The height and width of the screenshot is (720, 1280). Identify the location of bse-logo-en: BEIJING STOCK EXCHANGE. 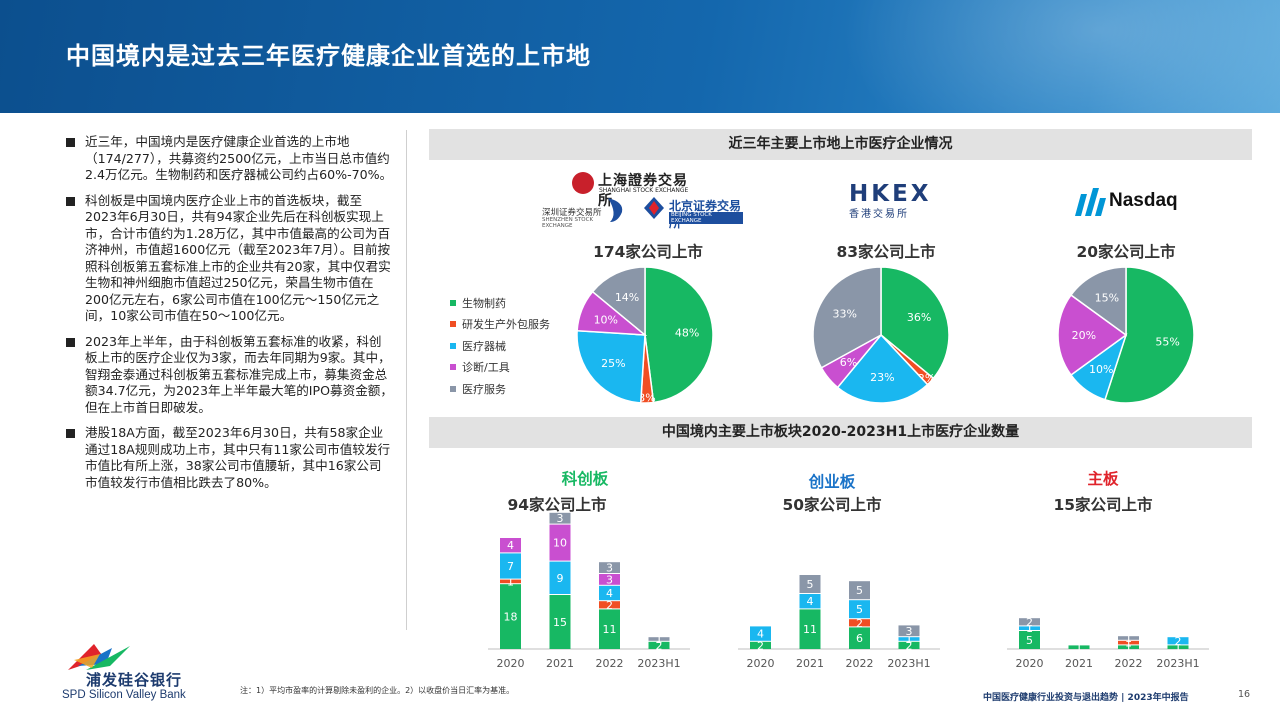
(706, 218).